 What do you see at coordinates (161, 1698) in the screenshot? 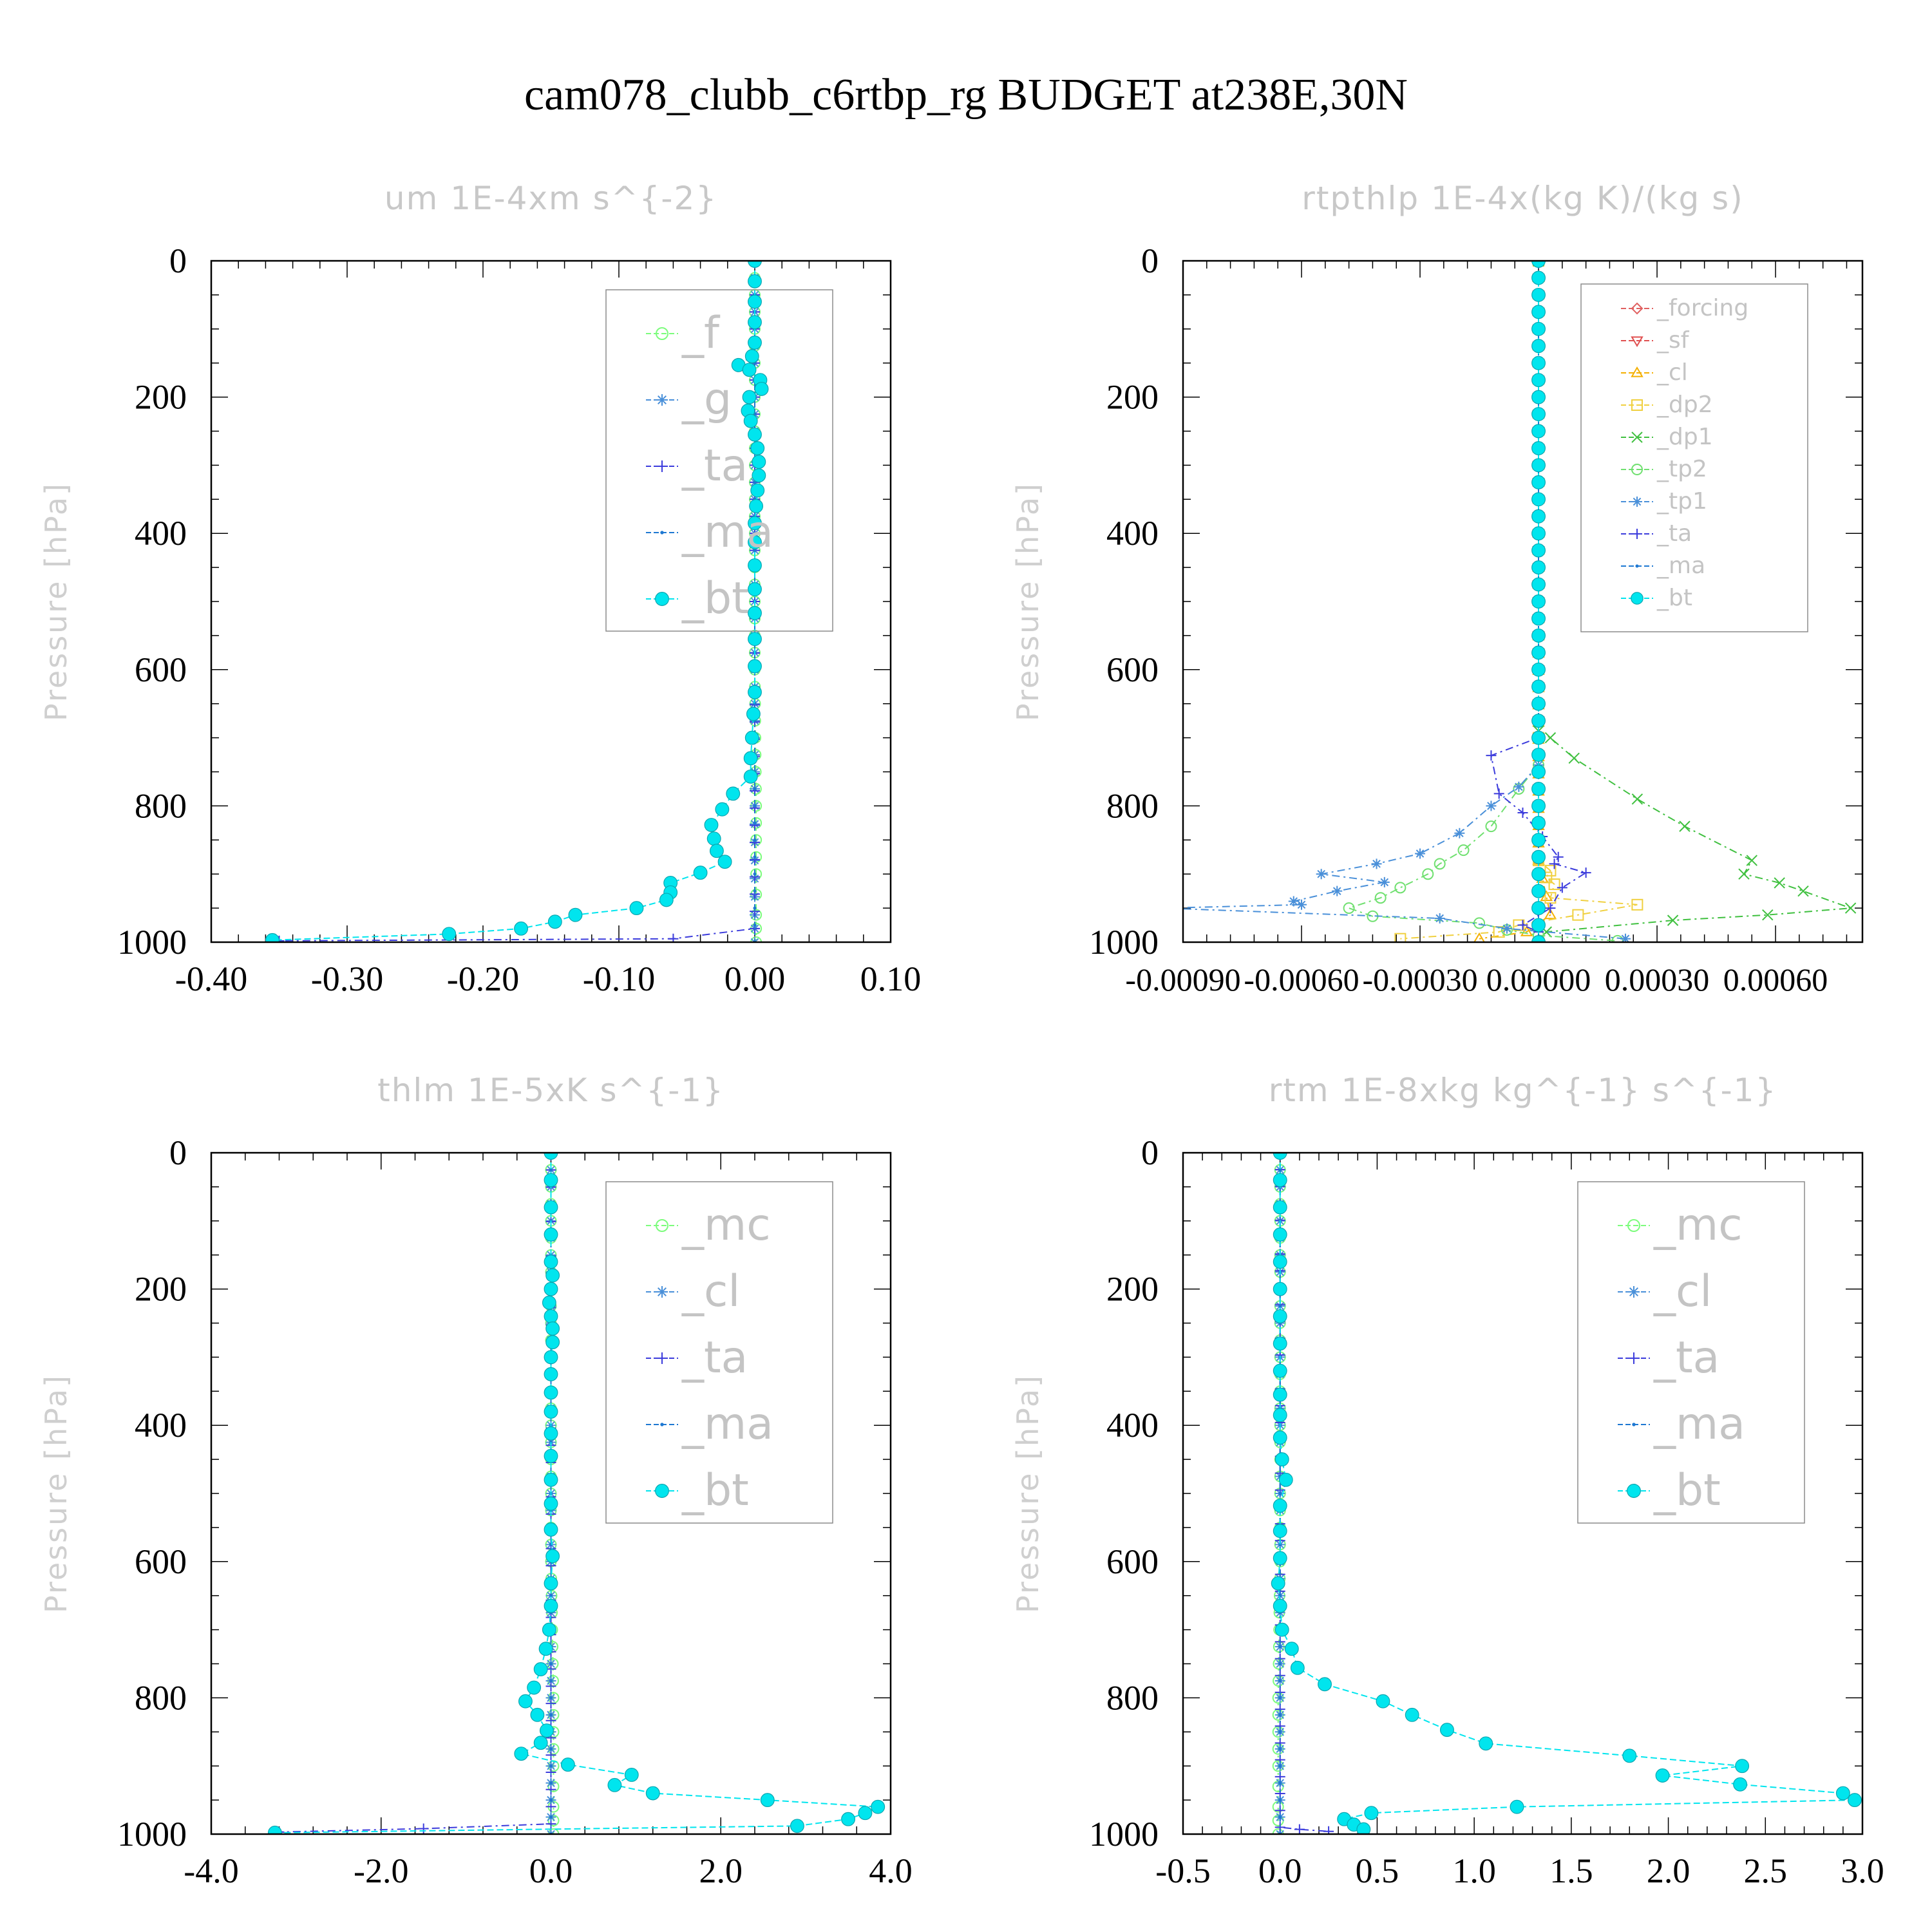
I see `y-tick-label: 800` at bounding box center [161, 1698].